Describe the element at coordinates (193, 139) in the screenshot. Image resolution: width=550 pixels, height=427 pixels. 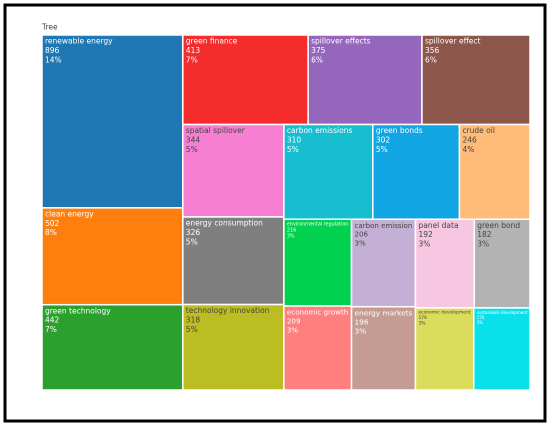
I see `tile-value: 344` at that location.